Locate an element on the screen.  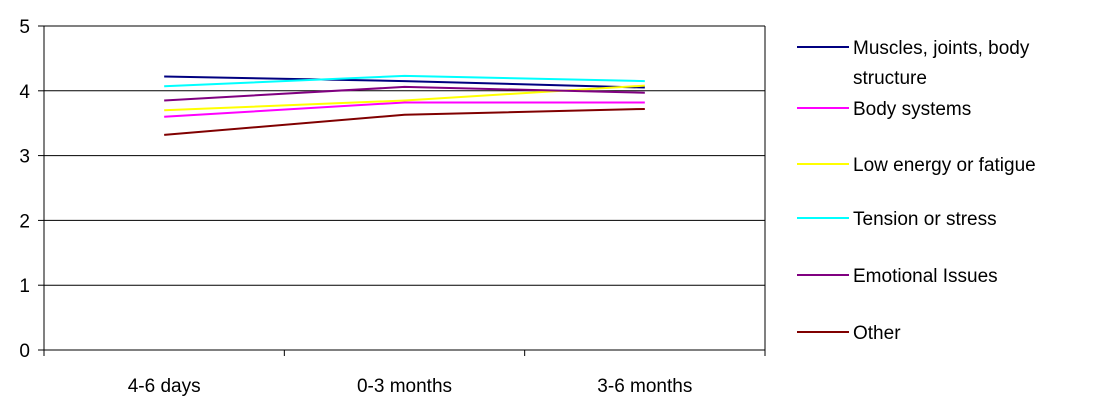
y-tick-label-1: 1 is located at coordinates (24, 286).